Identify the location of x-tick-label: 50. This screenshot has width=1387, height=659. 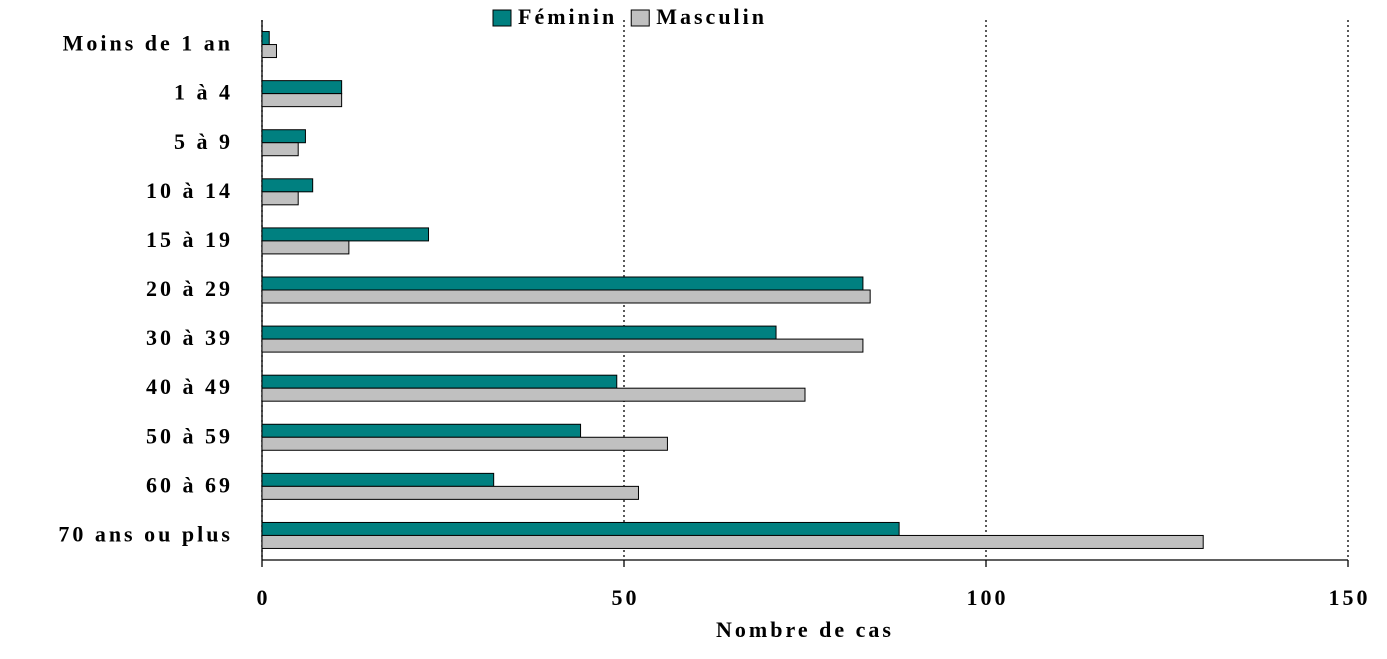
(626, 597).